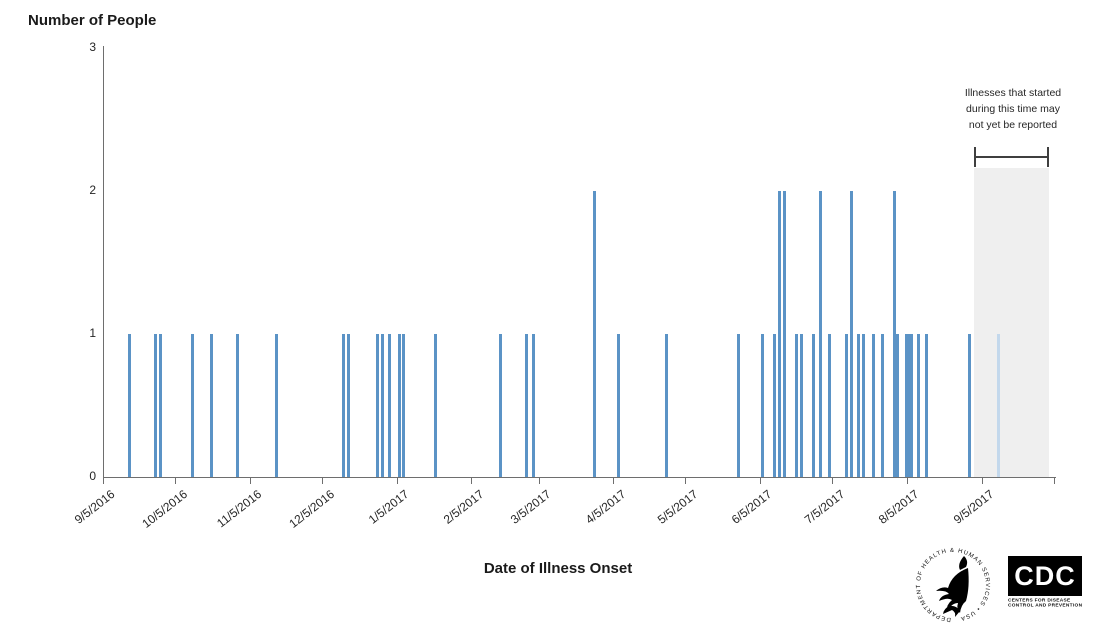  Describe the element at coordinates (388, 507) in the screenshot. I see `x-tick-label: 1/5/2017` at that location.